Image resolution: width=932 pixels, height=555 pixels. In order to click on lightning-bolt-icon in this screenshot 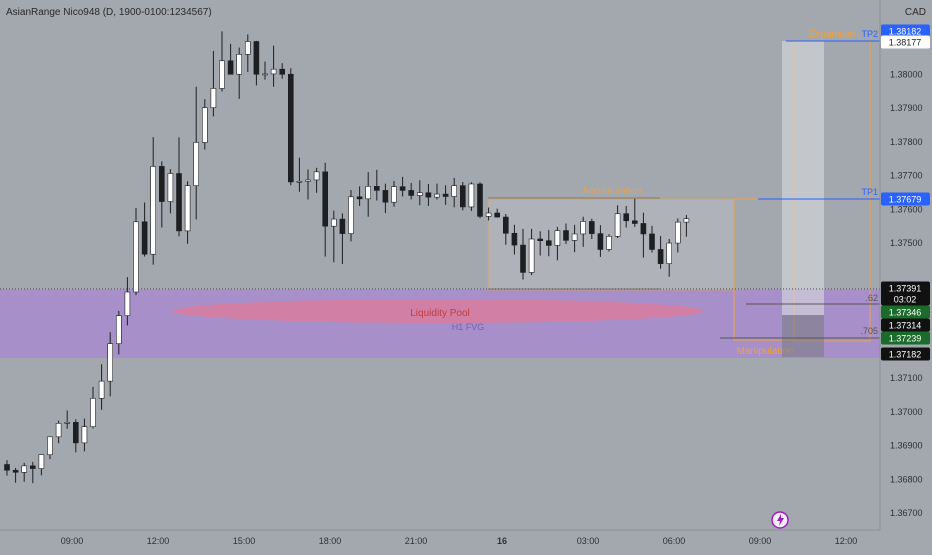, I will do `click(780, 520)`.